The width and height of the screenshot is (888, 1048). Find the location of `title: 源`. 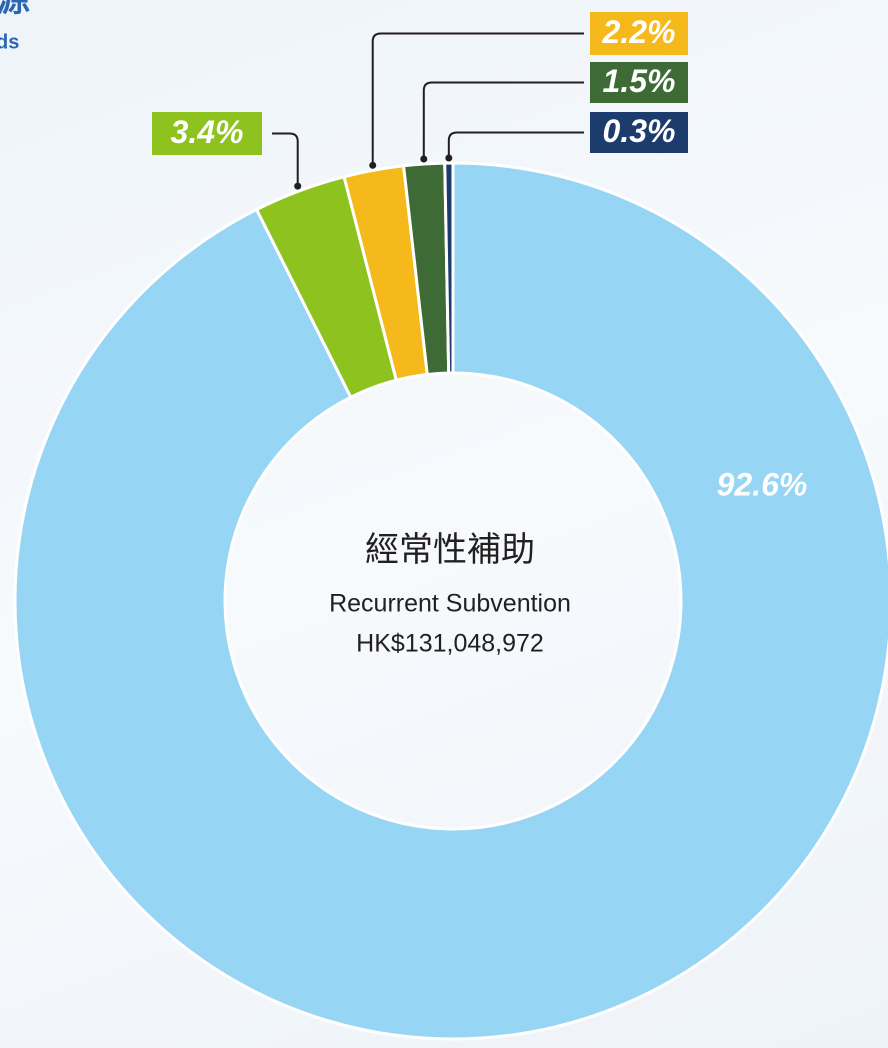

title: 源 is located at coordinates (15, 9).